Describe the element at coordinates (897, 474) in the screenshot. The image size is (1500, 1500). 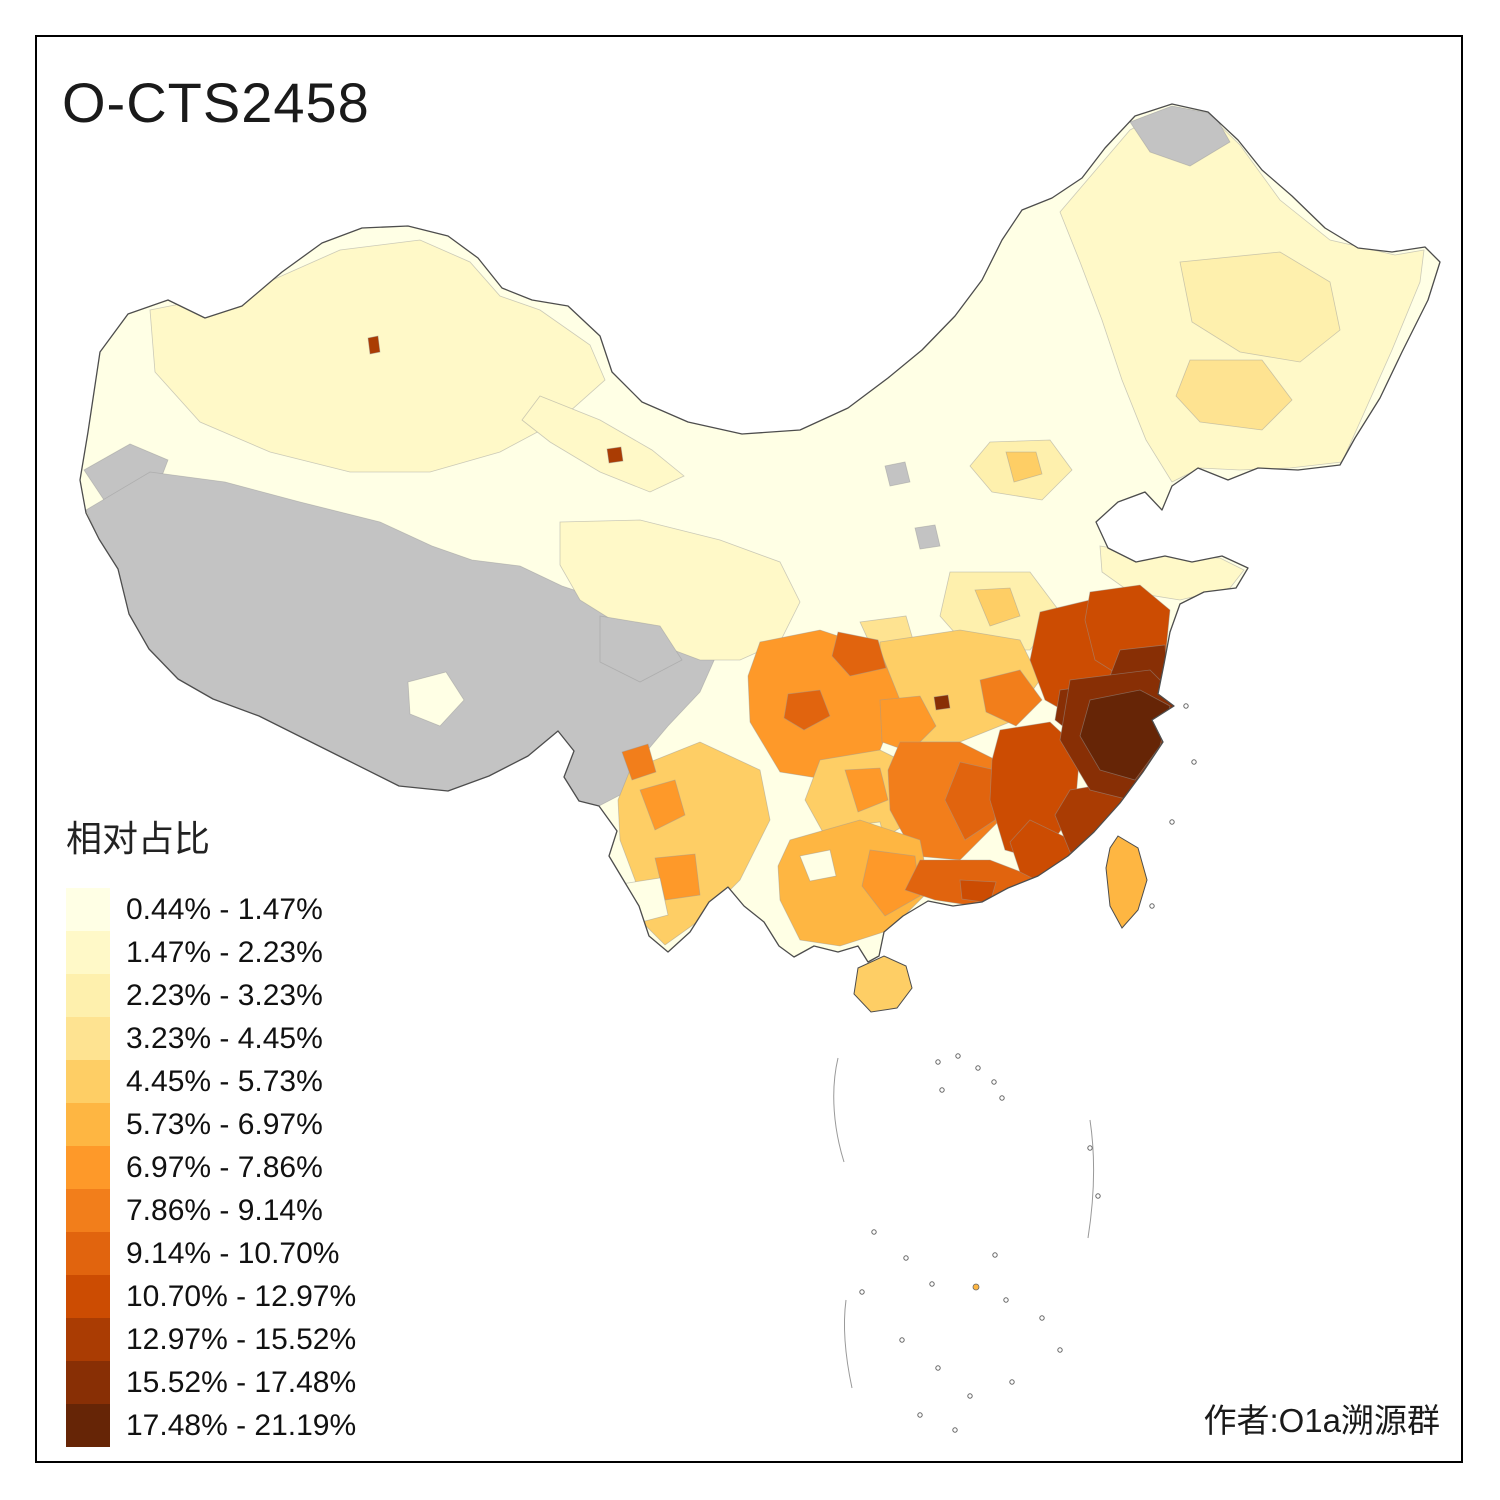
I see `map-region-gray-dot-shaanxi` at that location.